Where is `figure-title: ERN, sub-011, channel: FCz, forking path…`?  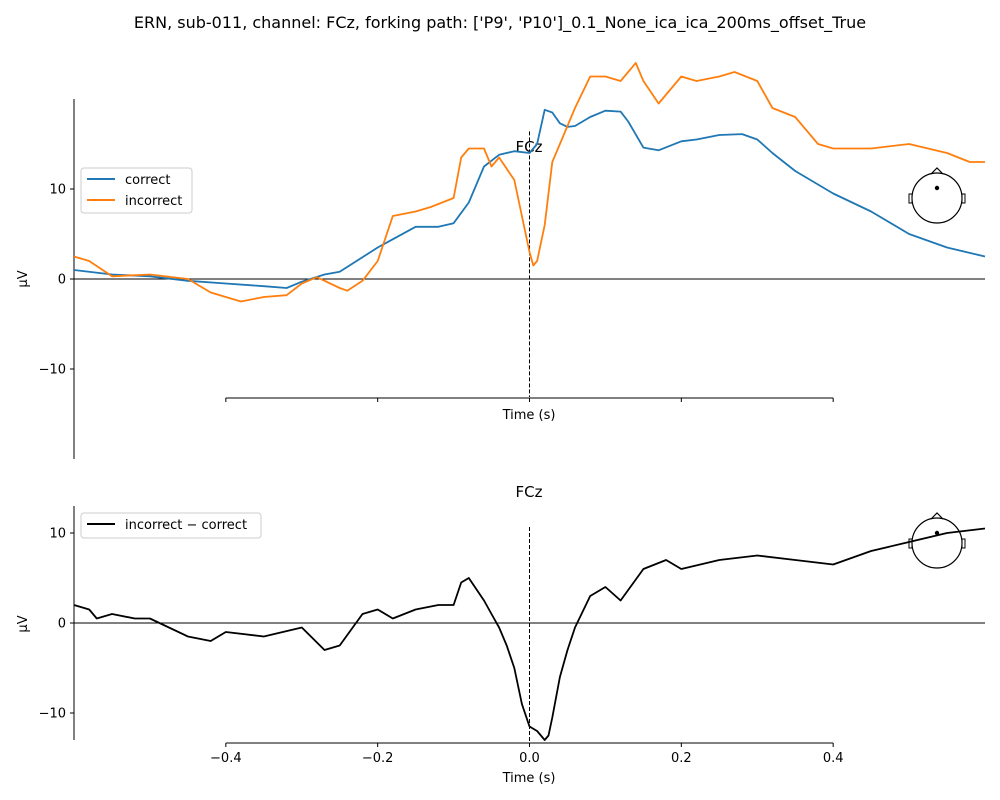
figure-title: ERN, sub-011, channel: FCz, forking path… is located at coordinates (500, 23).